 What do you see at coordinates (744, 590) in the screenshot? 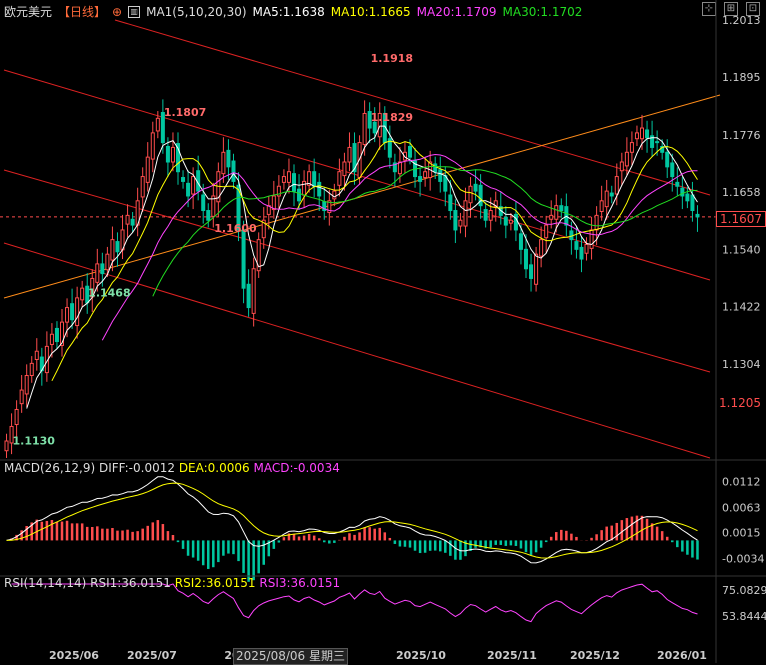
I see `rsi-tick-label: 75.0829` at bounding box center [744, 590].